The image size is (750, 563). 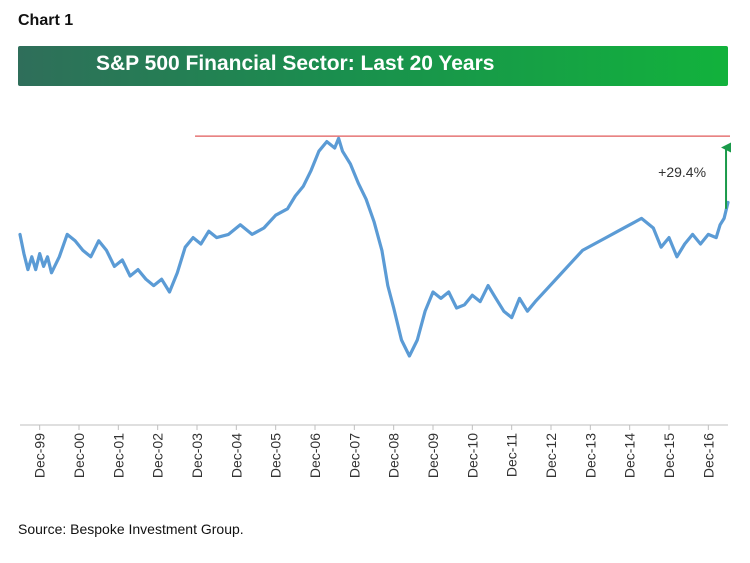 What do you see at coordinates (590, 455) in the screenshot?
I see `x-tick-label: Dec-13` at bounding box center [590, 455].